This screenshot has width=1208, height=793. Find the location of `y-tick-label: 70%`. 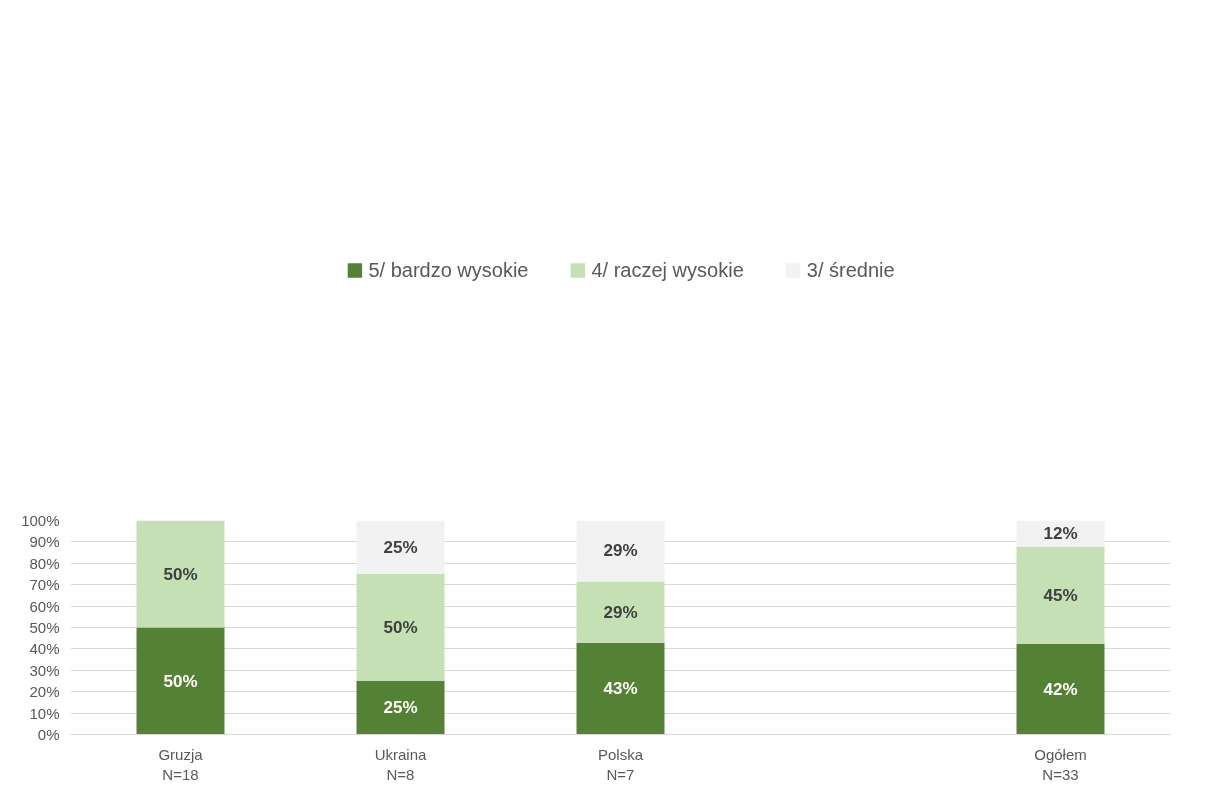

y-tick-label: 70% is located at coordinates (44, 585).